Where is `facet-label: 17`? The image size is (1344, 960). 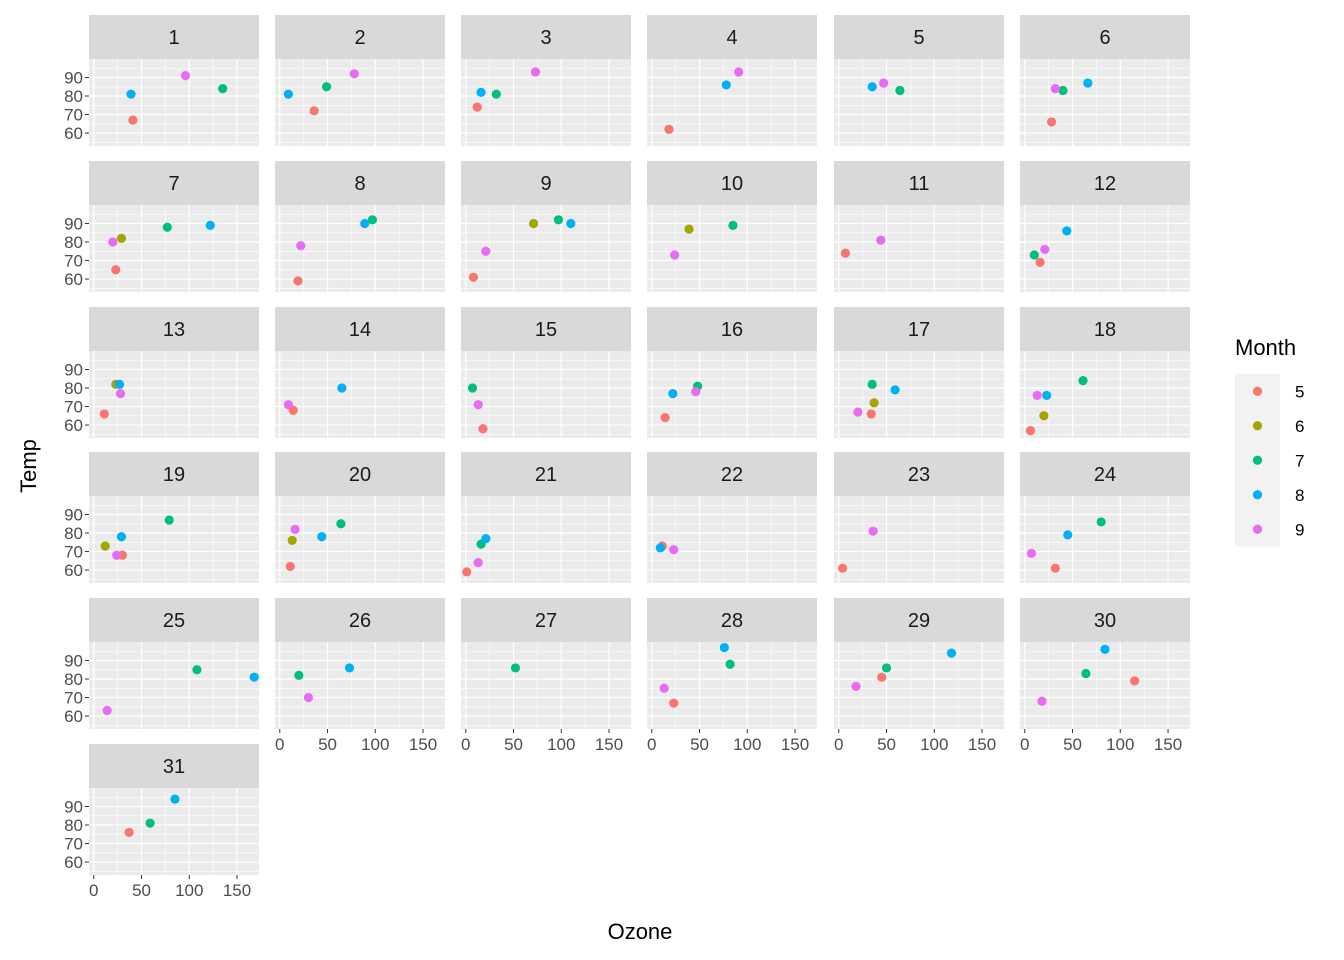 facet-label: 17 is located at coordinates (919, 330).